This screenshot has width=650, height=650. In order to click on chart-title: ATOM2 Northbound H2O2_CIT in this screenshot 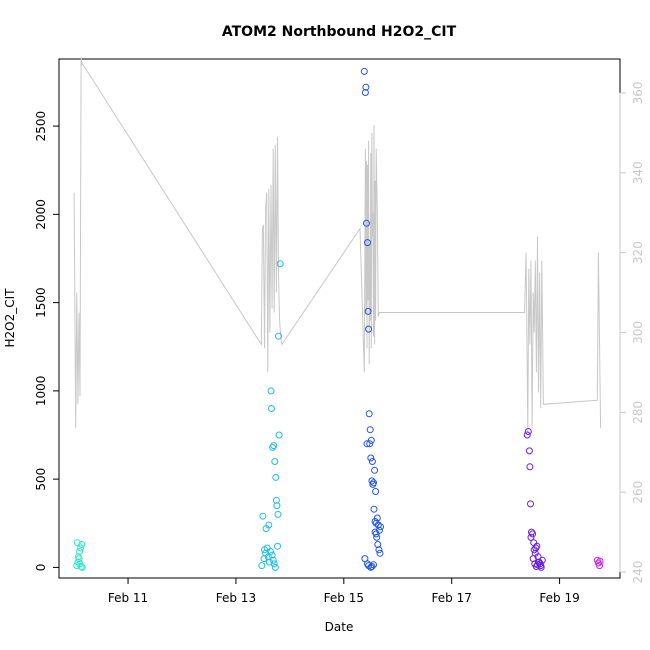, I will do `click(339, 32)`.